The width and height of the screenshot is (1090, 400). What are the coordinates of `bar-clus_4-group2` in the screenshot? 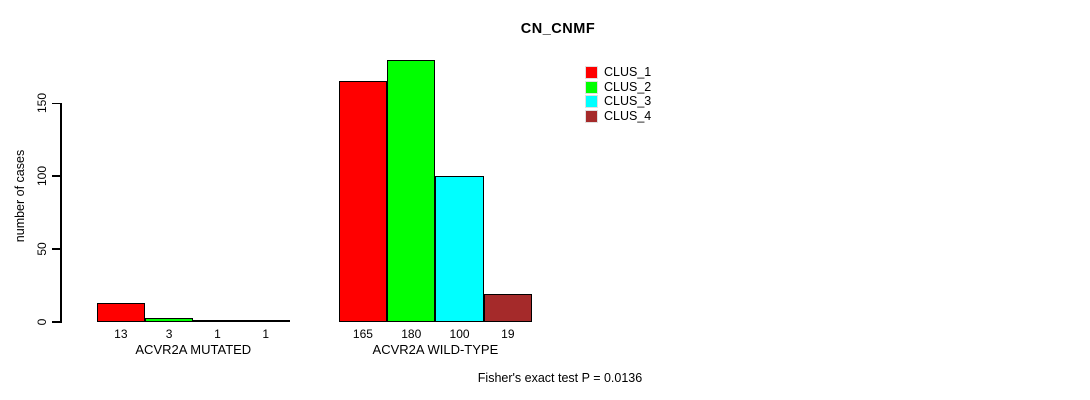 It's located at (507, 308).